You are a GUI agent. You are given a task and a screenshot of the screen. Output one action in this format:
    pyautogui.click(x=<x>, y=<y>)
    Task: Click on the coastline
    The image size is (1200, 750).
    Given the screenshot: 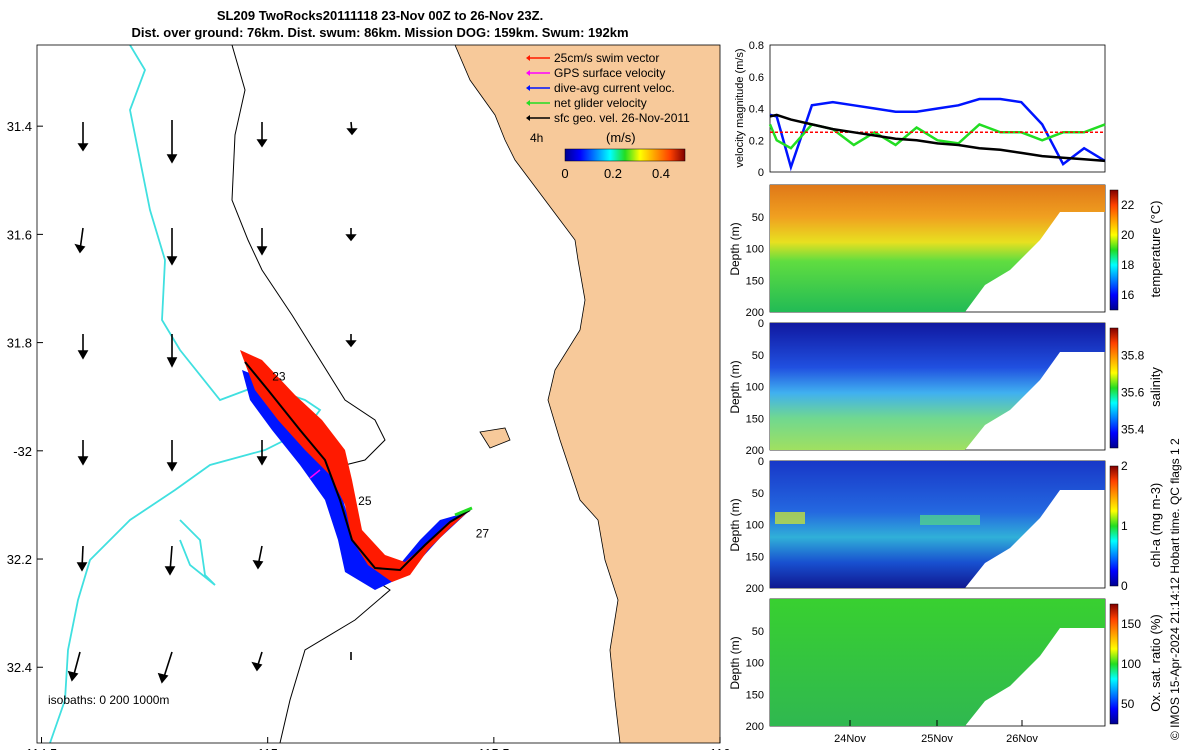 What is the action you would take?
    pyautogui.click(x=537, y=394)
    